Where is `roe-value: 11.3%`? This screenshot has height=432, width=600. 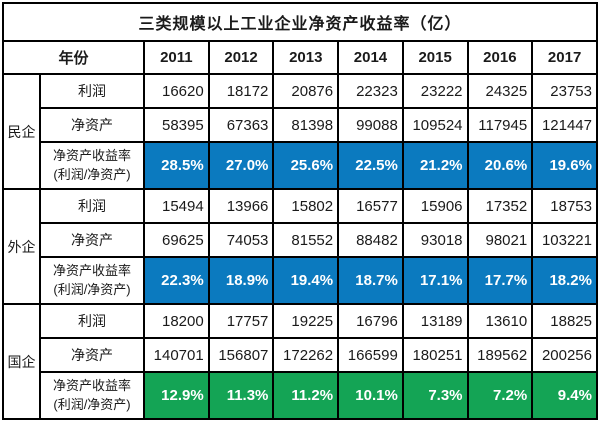
roe-value: 11.3% is located at coordinates (241, 395).